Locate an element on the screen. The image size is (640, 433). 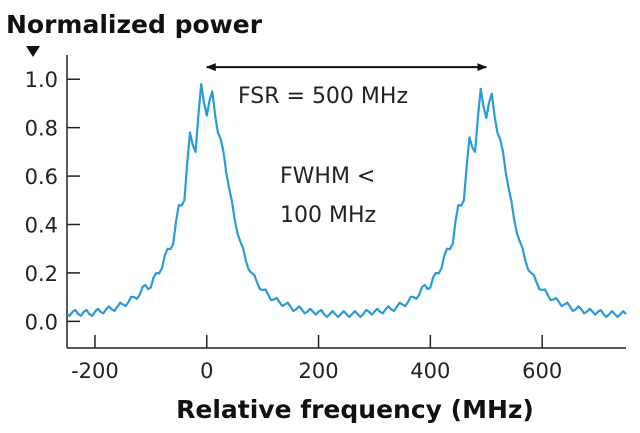
x-tick-label: 200 is located at coordinates (319, 371).